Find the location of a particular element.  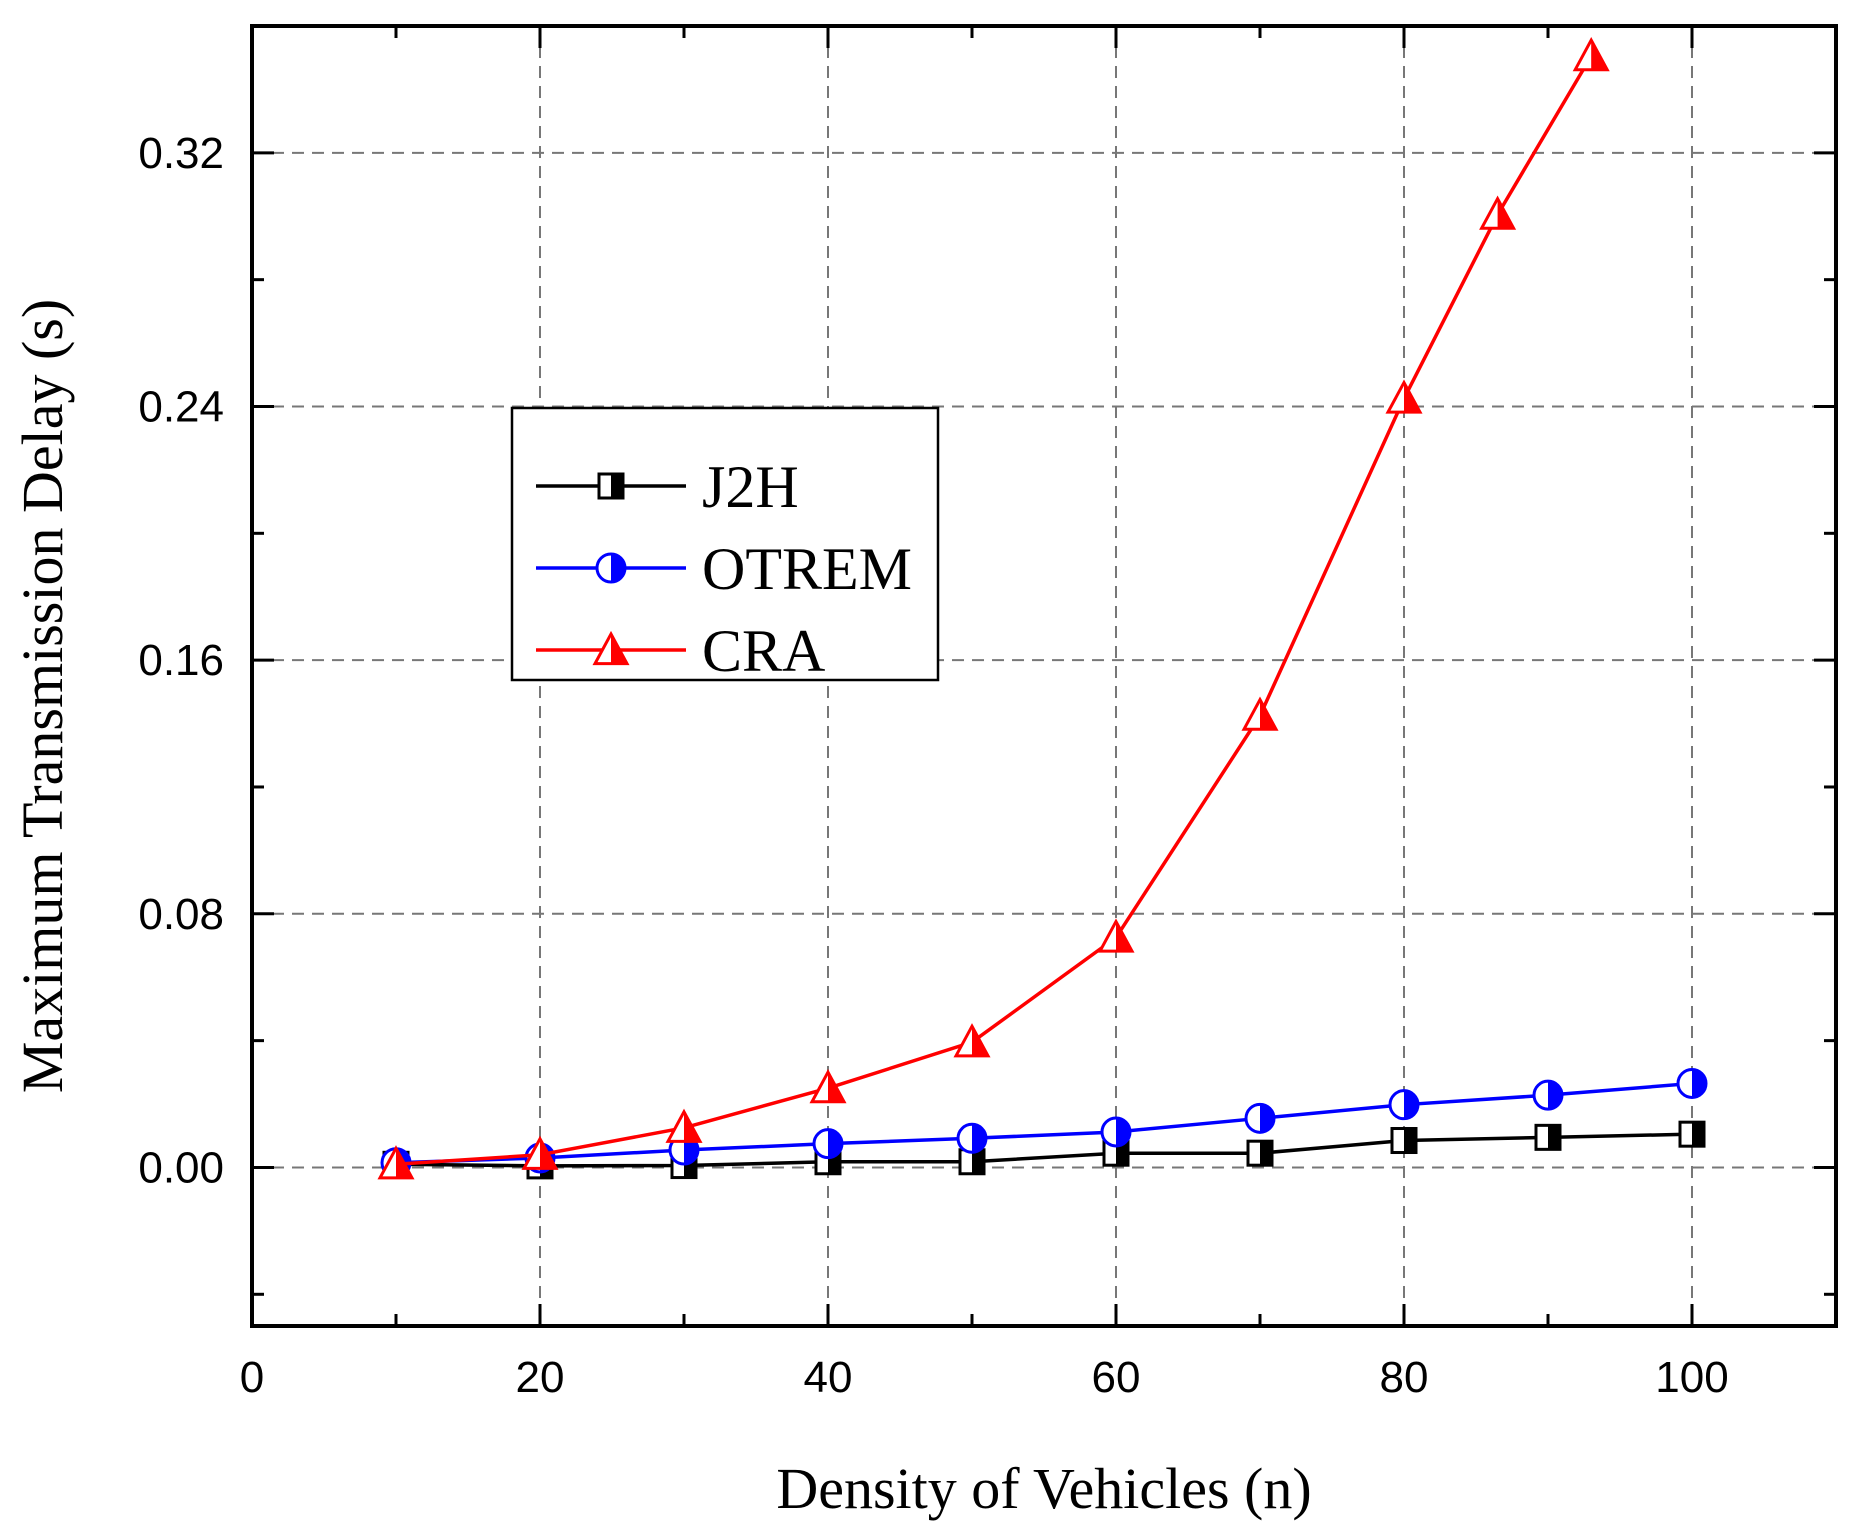

legend-marker-otrem is located at coordinates (611, 568).